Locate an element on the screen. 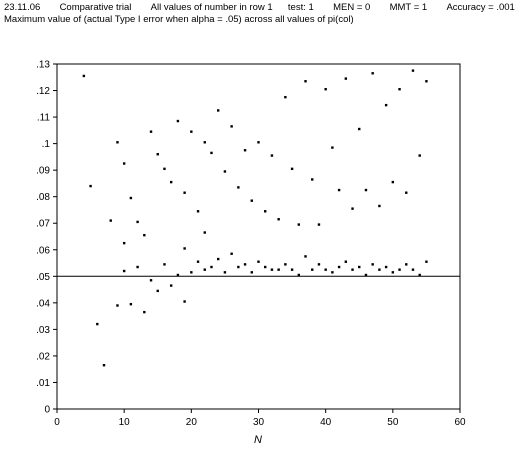 Image resolution: width=528 pixels, height=457 pixels. y-tick-label: .11 is located at coordinates (44, 118).